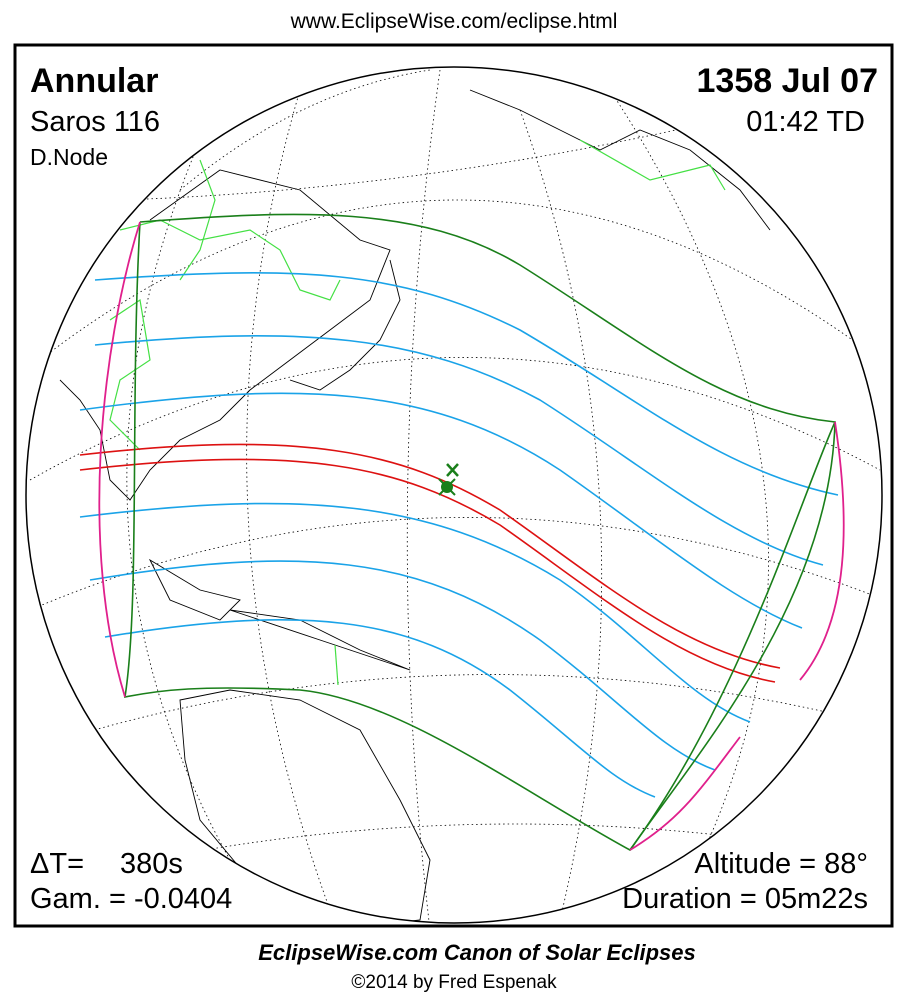  What do you see at coordinates (131, 899) in the screenshot?
I see `gamma: Gam. = -0.0404` at bounding box center [131, 899].